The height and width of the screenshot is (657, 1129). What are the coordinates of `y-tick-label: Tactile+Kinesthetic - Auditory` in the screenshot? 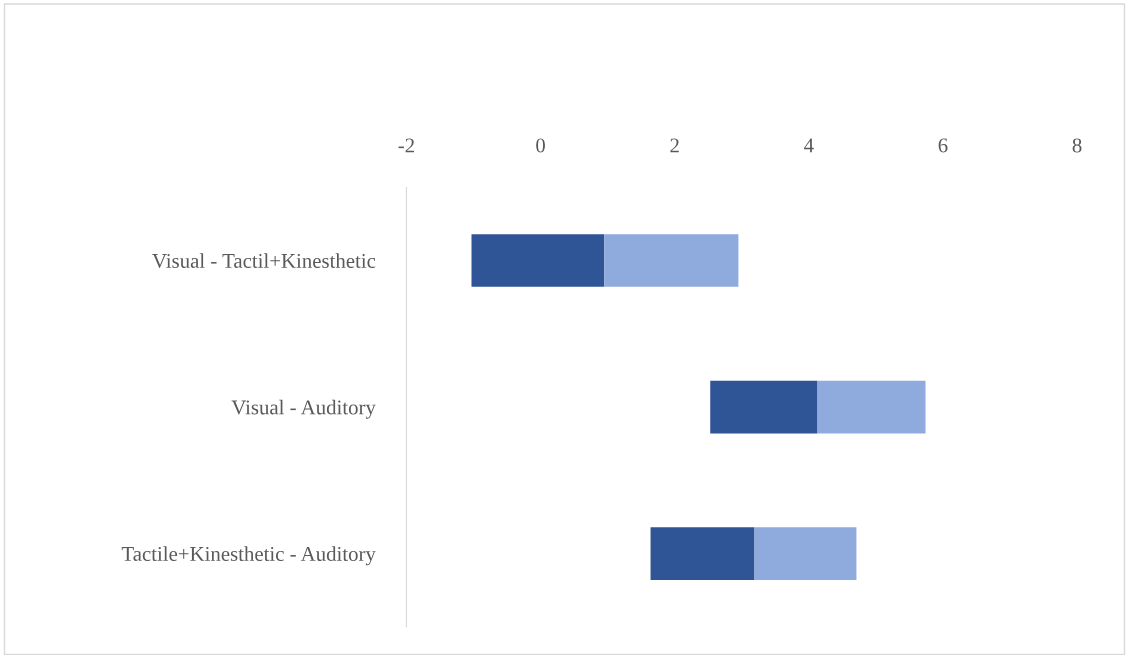 It's located at (248, 556).